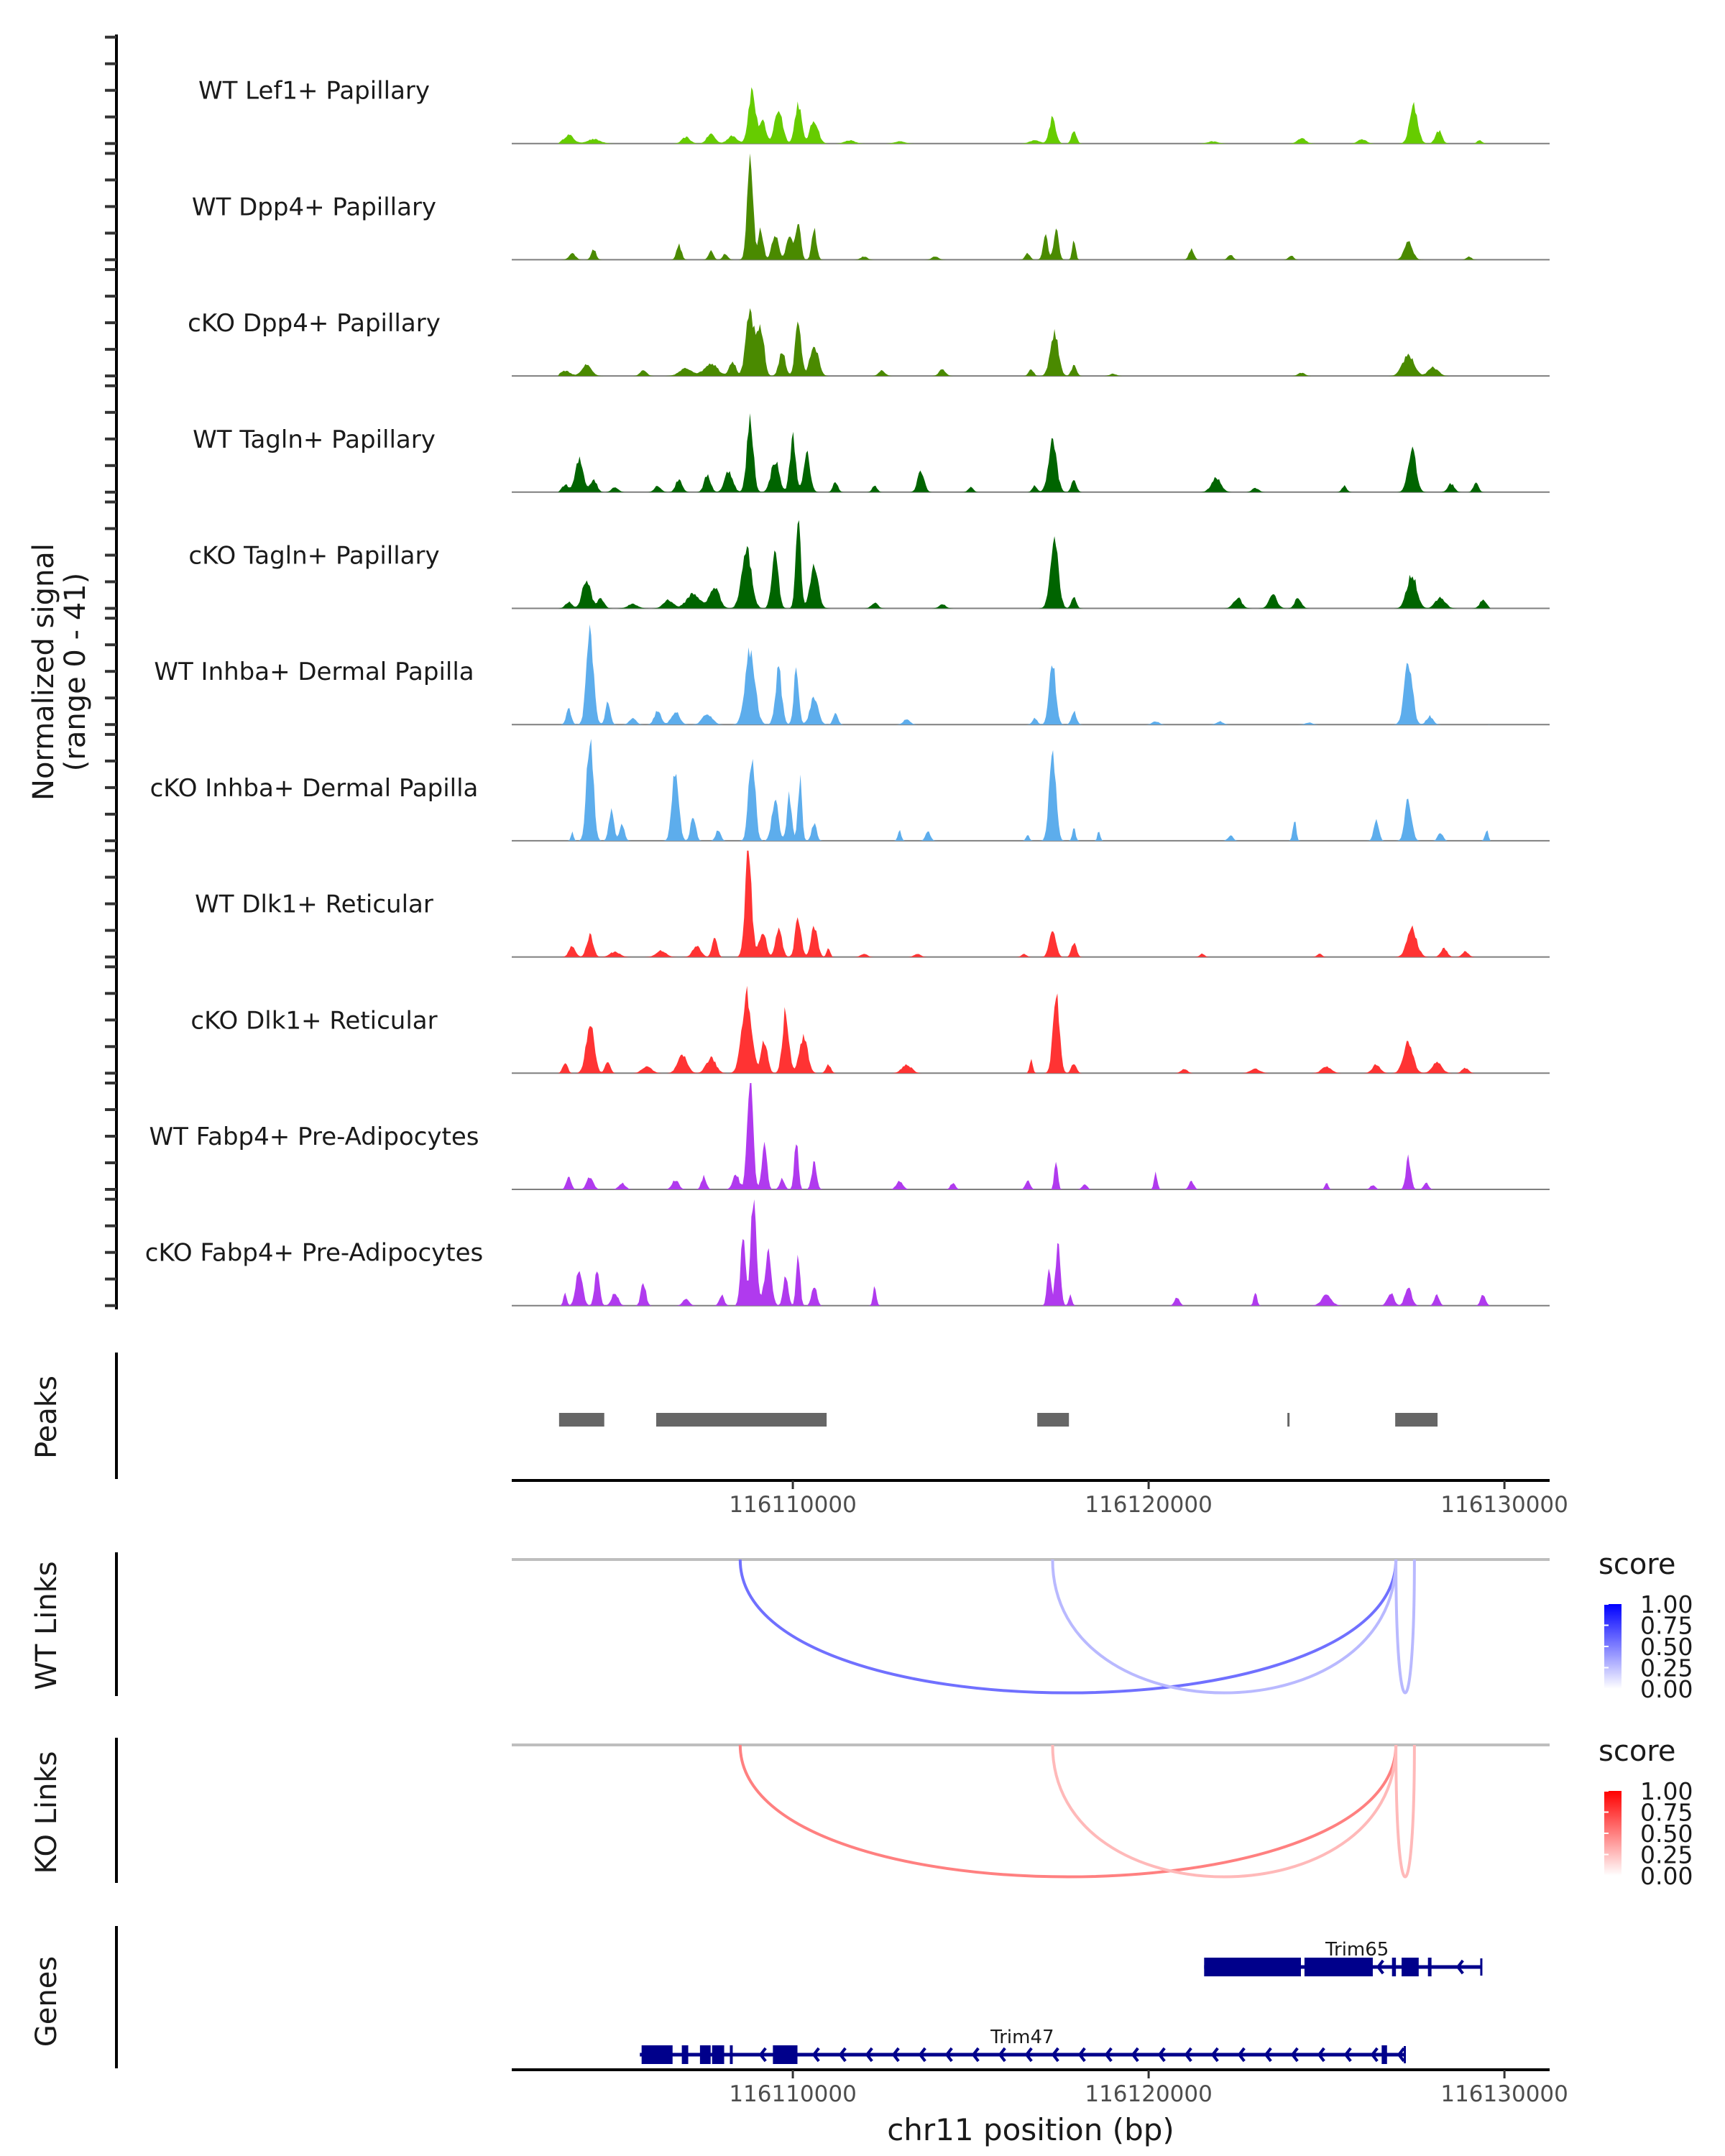 Image resolution: width=1725 pixels, height=2156 pixels. I want to click on coverage-track: WT Tagln+ Papillary, so click(871, 453).